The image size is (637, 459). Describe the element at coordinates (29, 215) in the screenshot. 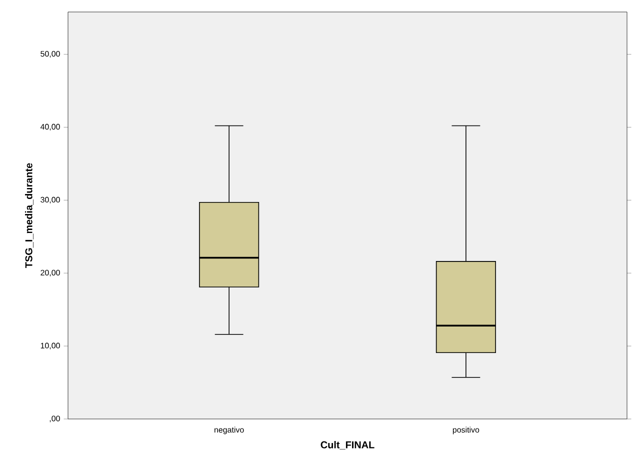

I see `y-axis-title: TSG_I_media_durante` at that location.